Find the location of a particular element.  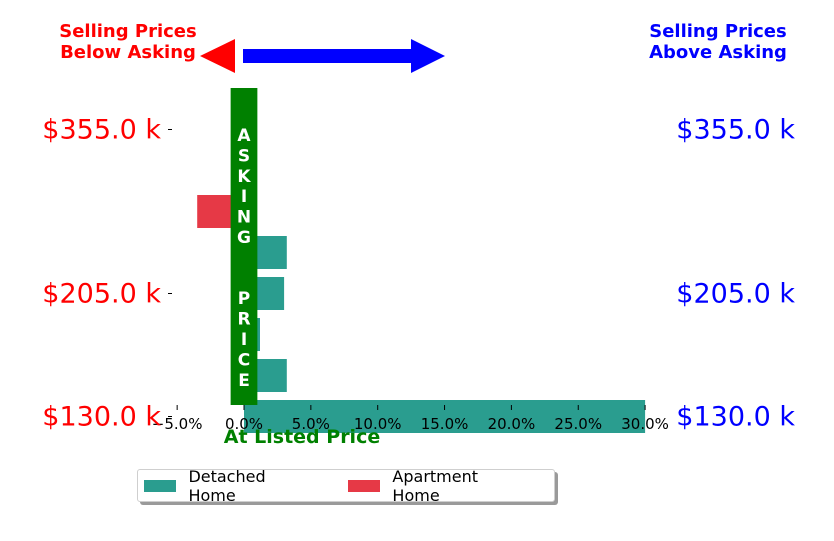

x-tick-label-6: 25.0% is located at coordinates (578, 424).